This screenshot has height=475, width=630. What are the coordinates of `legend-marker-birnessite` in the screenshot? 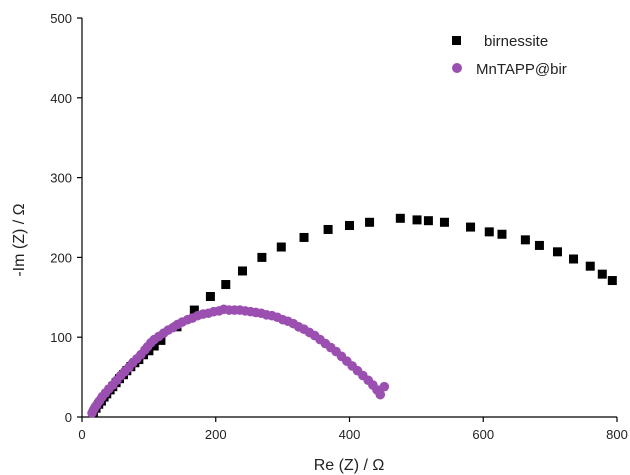 It's located at (456, 40).